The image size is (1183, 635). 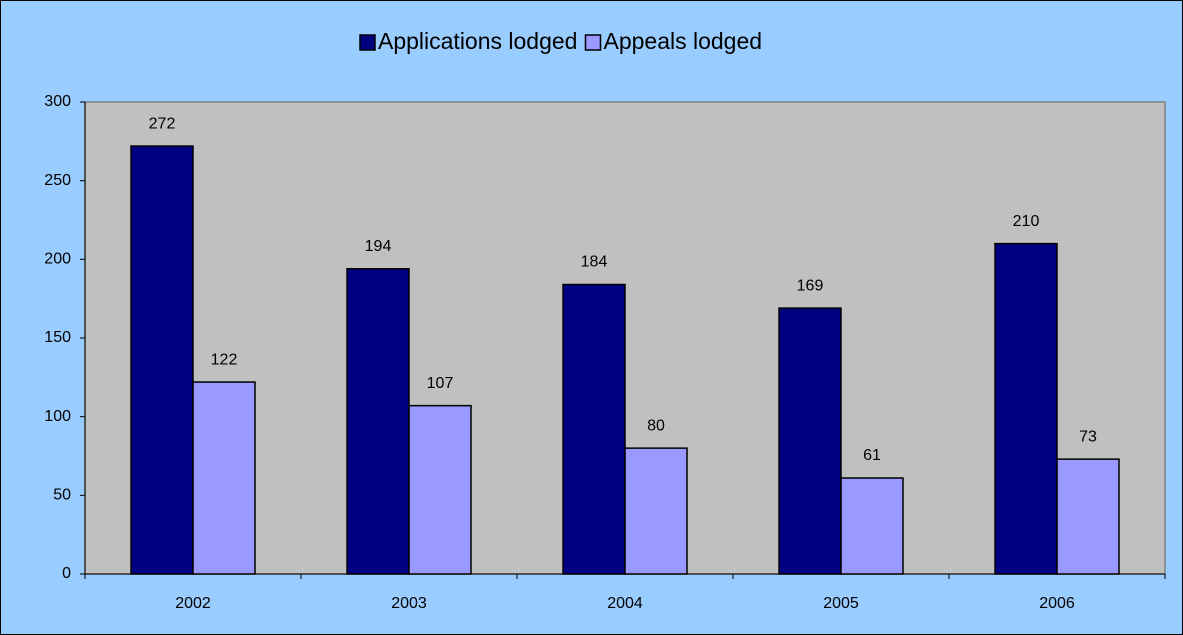 I want to click on data-label: 184, so click(x=594, y=262).